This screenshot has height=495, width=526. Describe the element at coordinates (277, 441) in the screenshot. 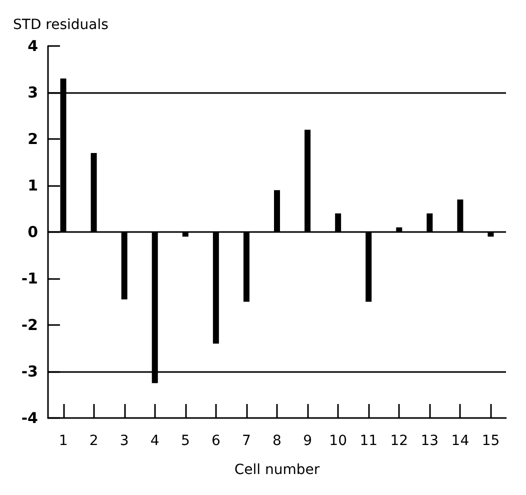

I see `x-tick-label: 8` at that location.